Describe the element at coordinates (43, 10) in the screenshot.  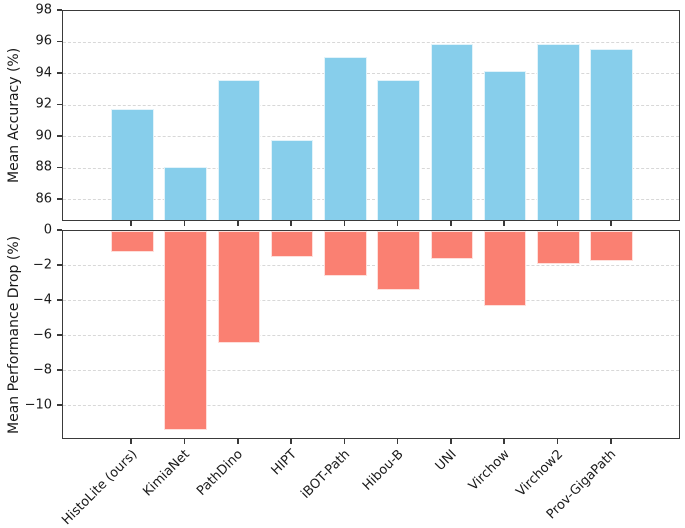
I see `y-axis-tick-label: 98` at that location.